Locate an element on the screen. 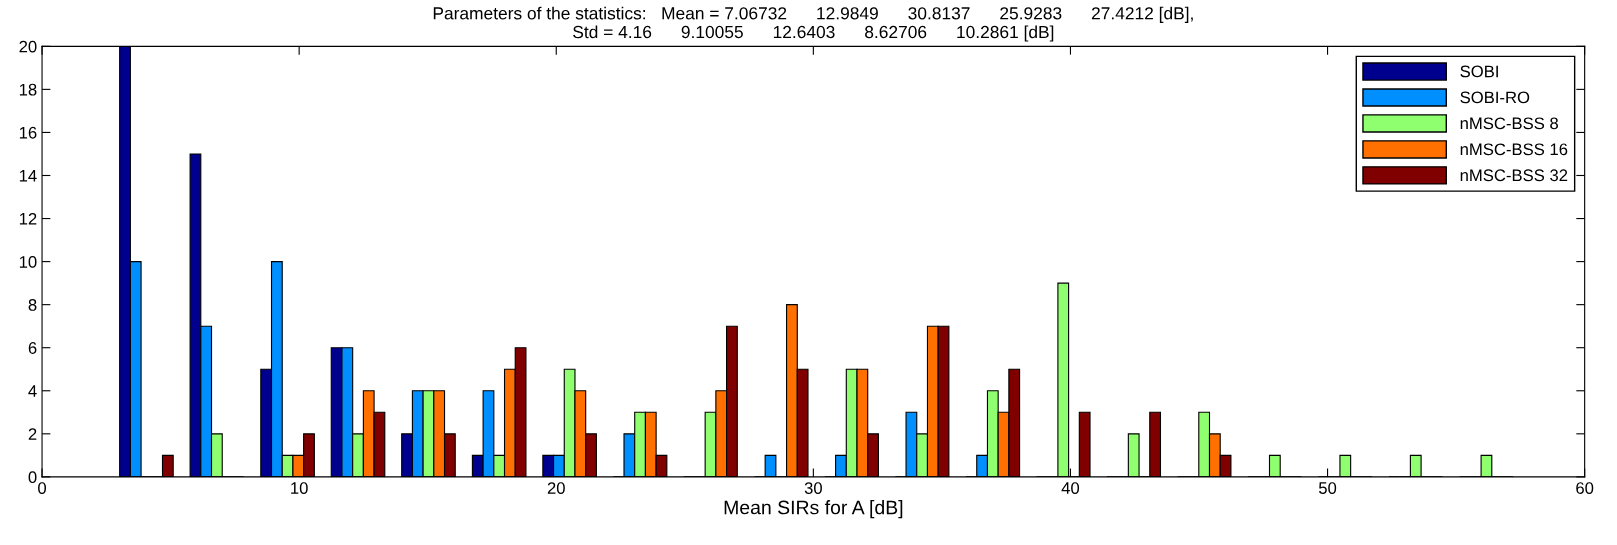 The image size is (1617, 545). legend-label: SOBI is located at coordinates (1479, 71).